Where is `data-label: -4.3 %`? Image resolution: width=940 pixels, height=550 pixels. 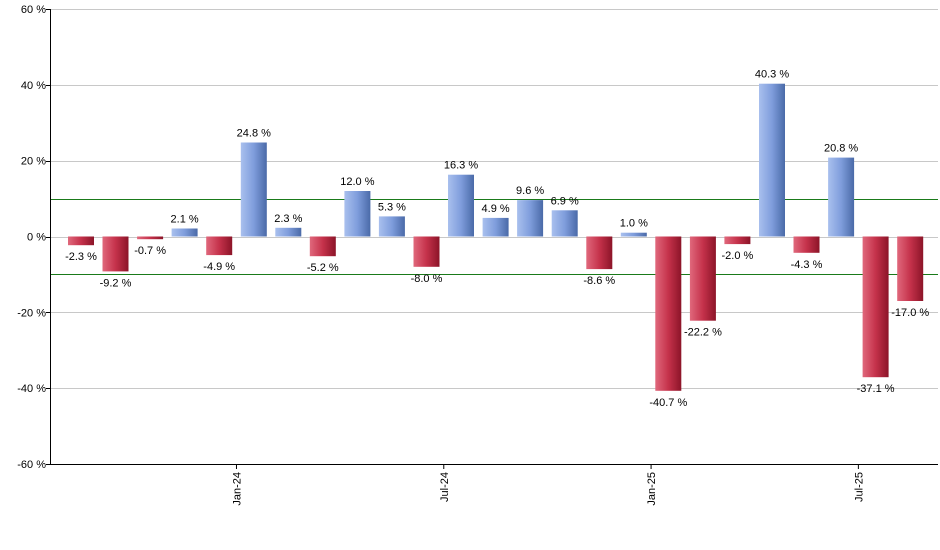
data-label: -4.3 % is located at coordinates (807, 265).